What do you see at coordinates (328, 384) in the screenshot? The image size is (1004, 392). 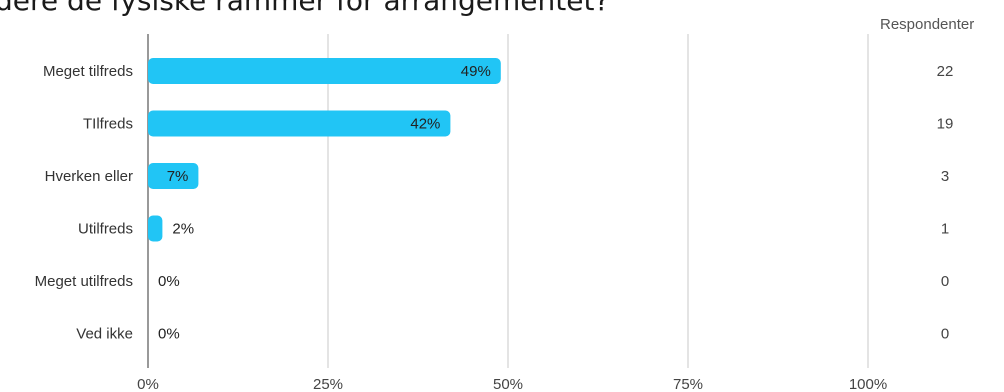 I see `x-tick-label: 25%` at bounding box center [328, 384].